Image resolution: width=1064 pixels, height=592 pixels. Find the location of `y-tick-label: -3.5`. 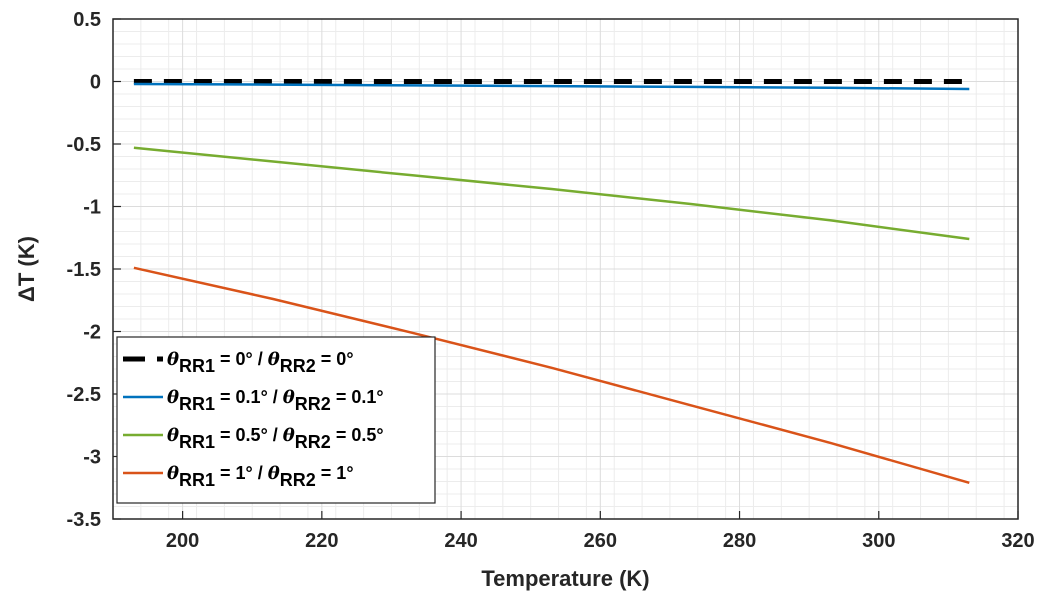

y-tick-label: -3.5 is located at coordinates (84, 520).